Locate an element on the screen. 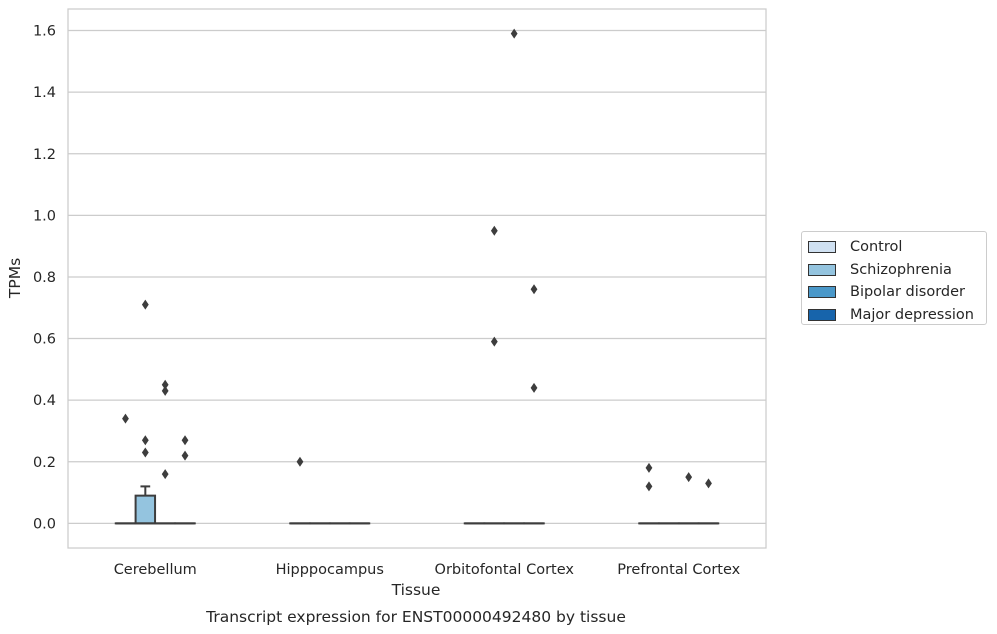 The width and height of the screenshot is (997, 634). box-orbitofontal-cortex-bipolar-disorder is located at coordinates (514, 276).